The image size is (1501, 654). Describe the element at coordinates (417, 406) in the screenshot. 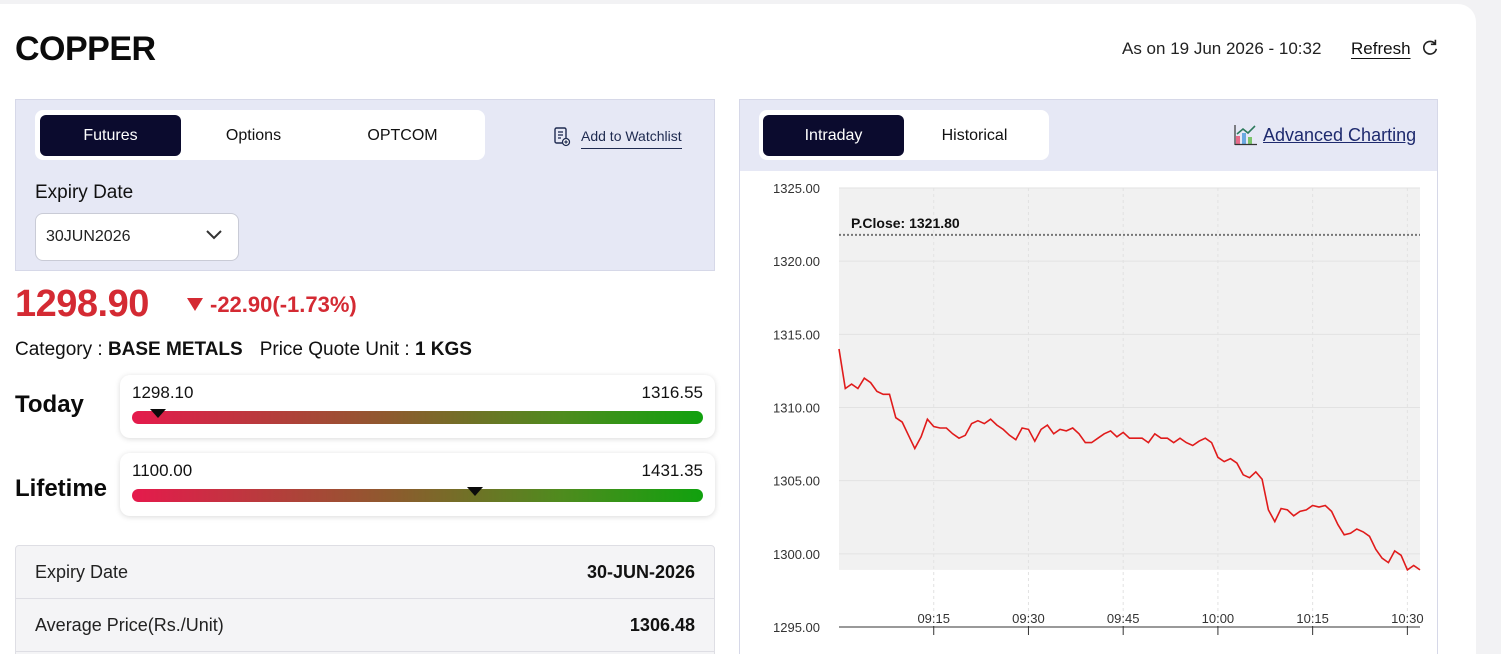

I see `today-range-card: 1298.10 1316.55` at that location.